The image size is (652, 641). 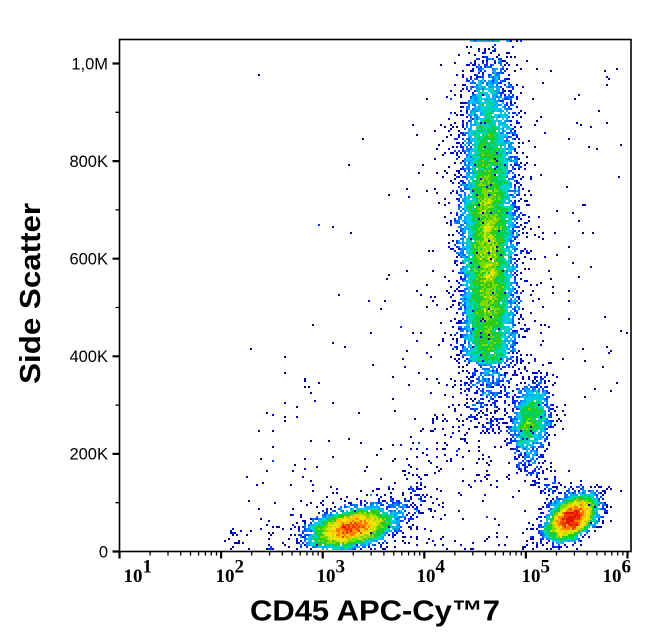 I want to click on svg-text: 800K, so click(x=88, y=162).